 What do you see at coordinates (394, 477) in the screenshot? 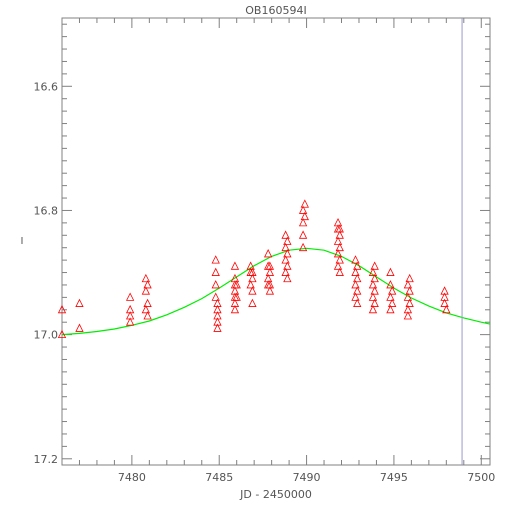
I see `x-tick-label: 7495` at bounding box center [394, 477].